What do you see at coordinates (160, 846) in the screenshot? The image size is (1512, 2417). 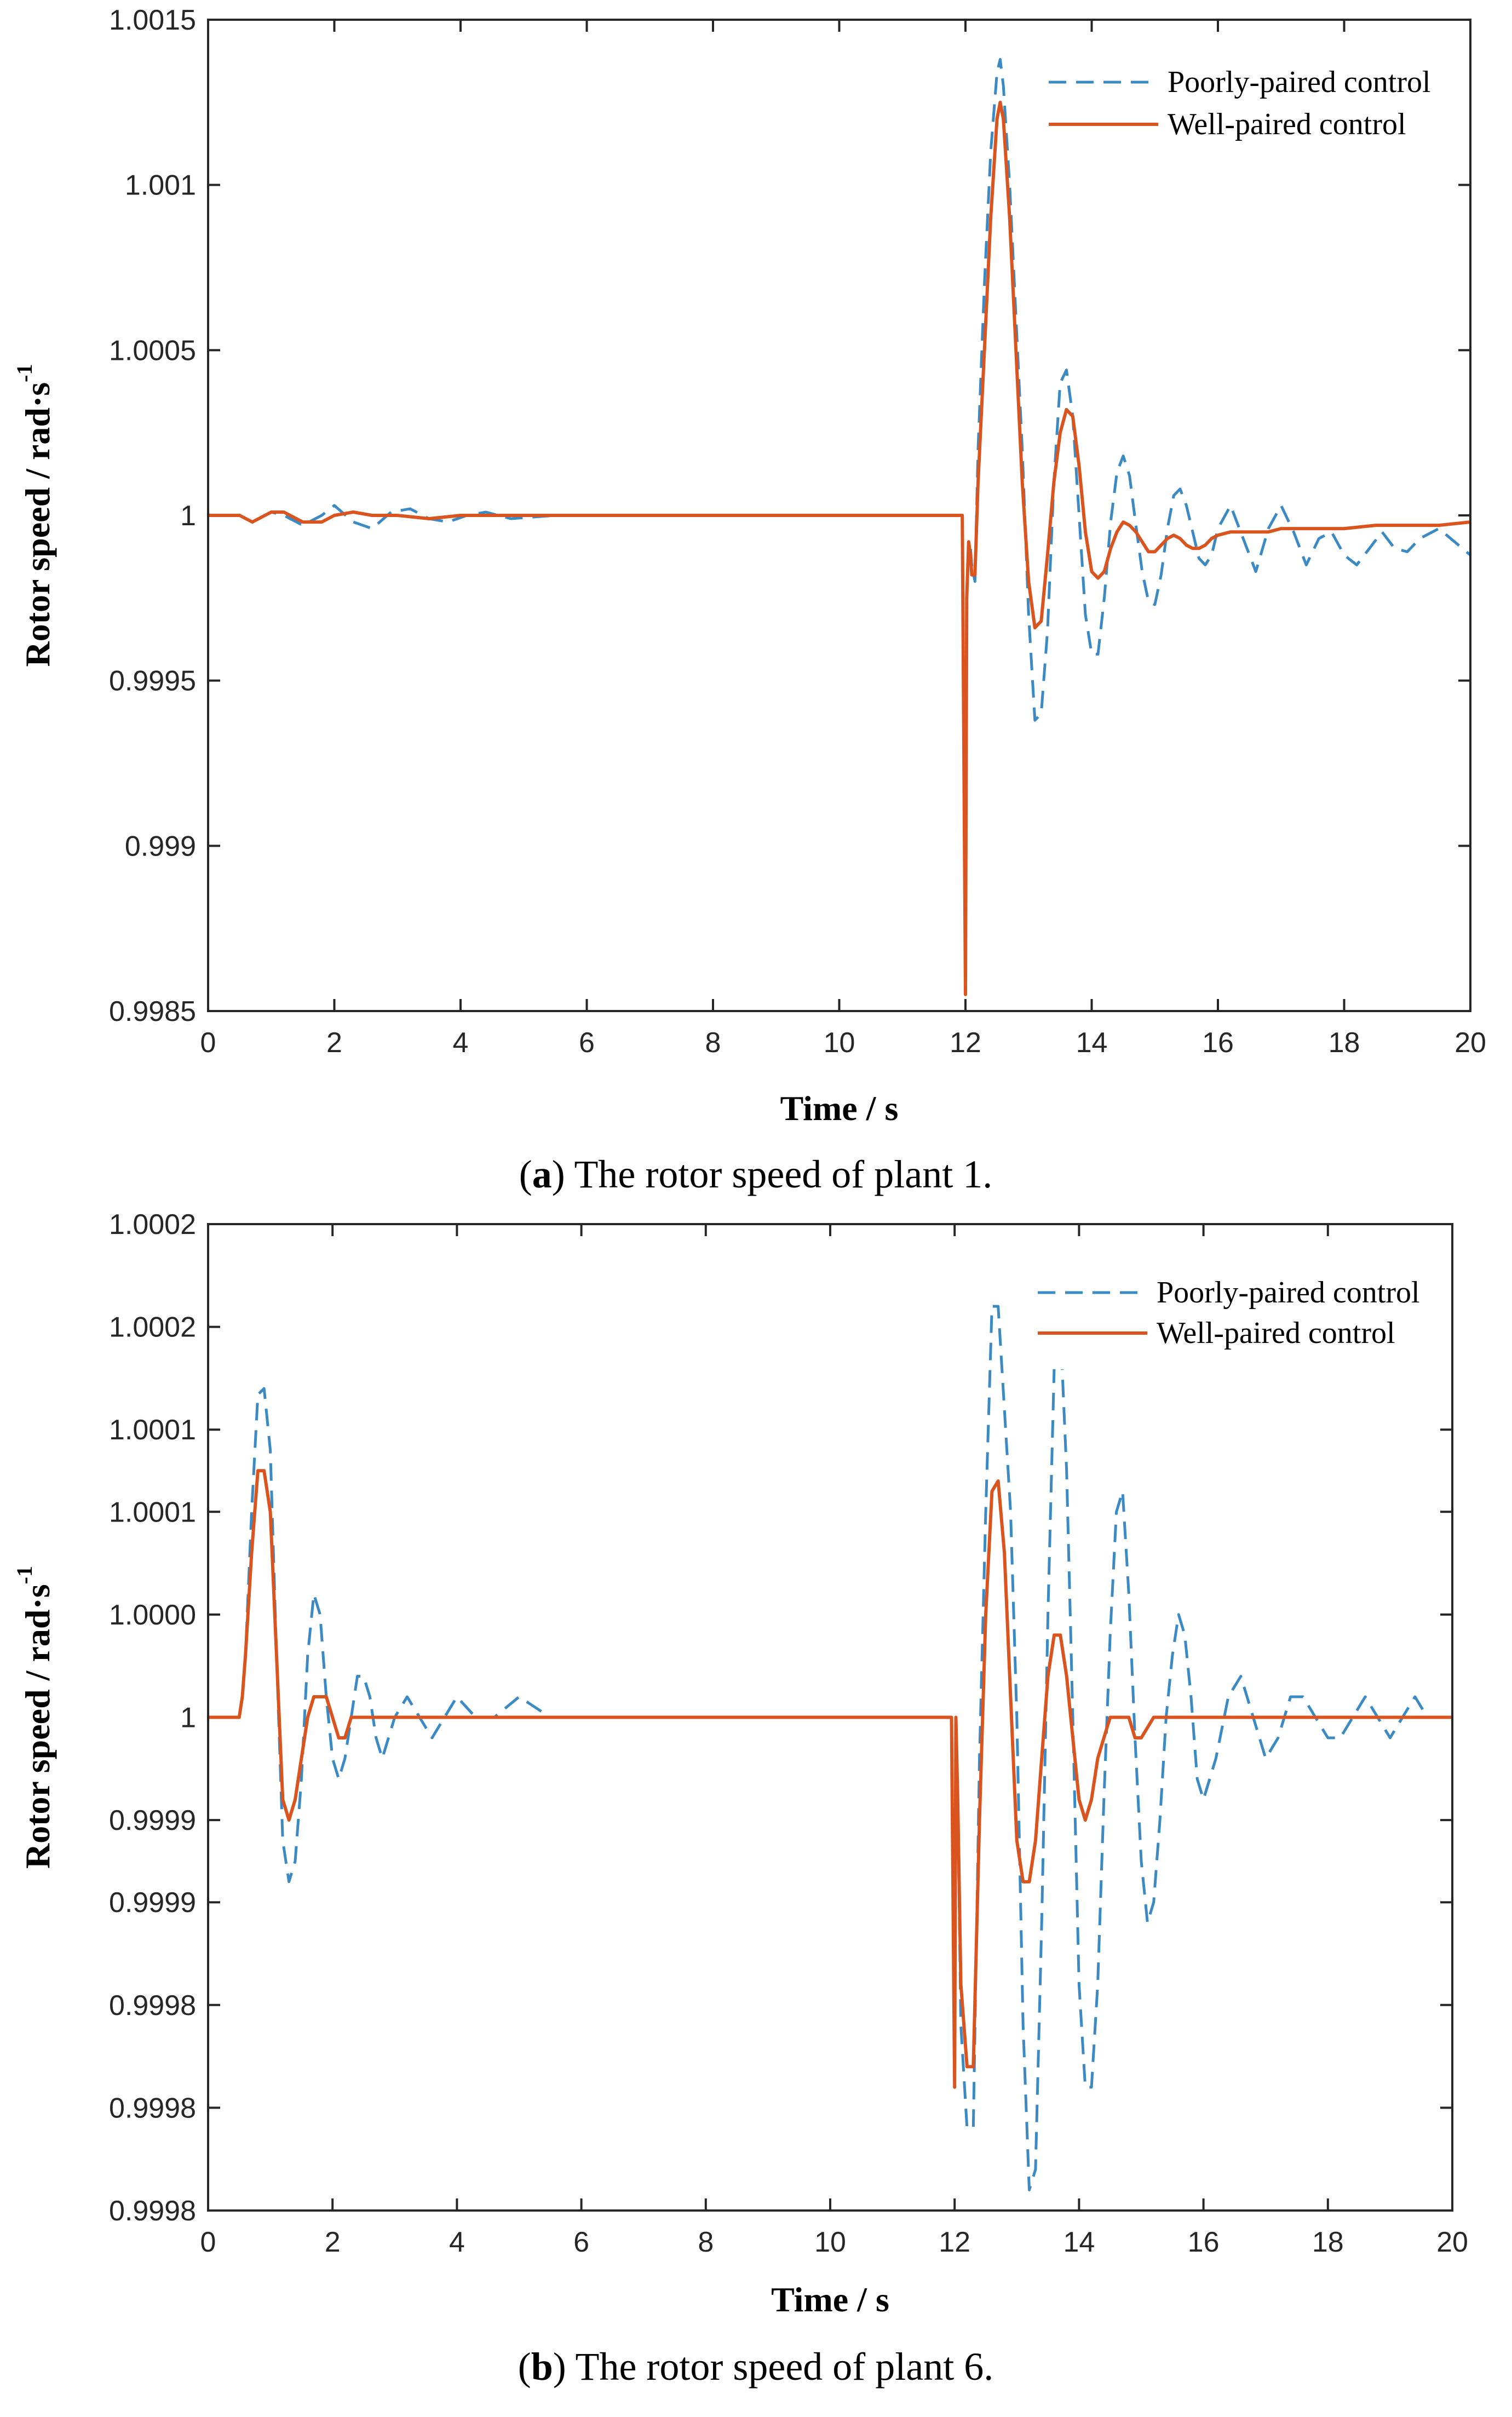 I see `y-tick-label: 0.999` at bounding box center [160, 846].